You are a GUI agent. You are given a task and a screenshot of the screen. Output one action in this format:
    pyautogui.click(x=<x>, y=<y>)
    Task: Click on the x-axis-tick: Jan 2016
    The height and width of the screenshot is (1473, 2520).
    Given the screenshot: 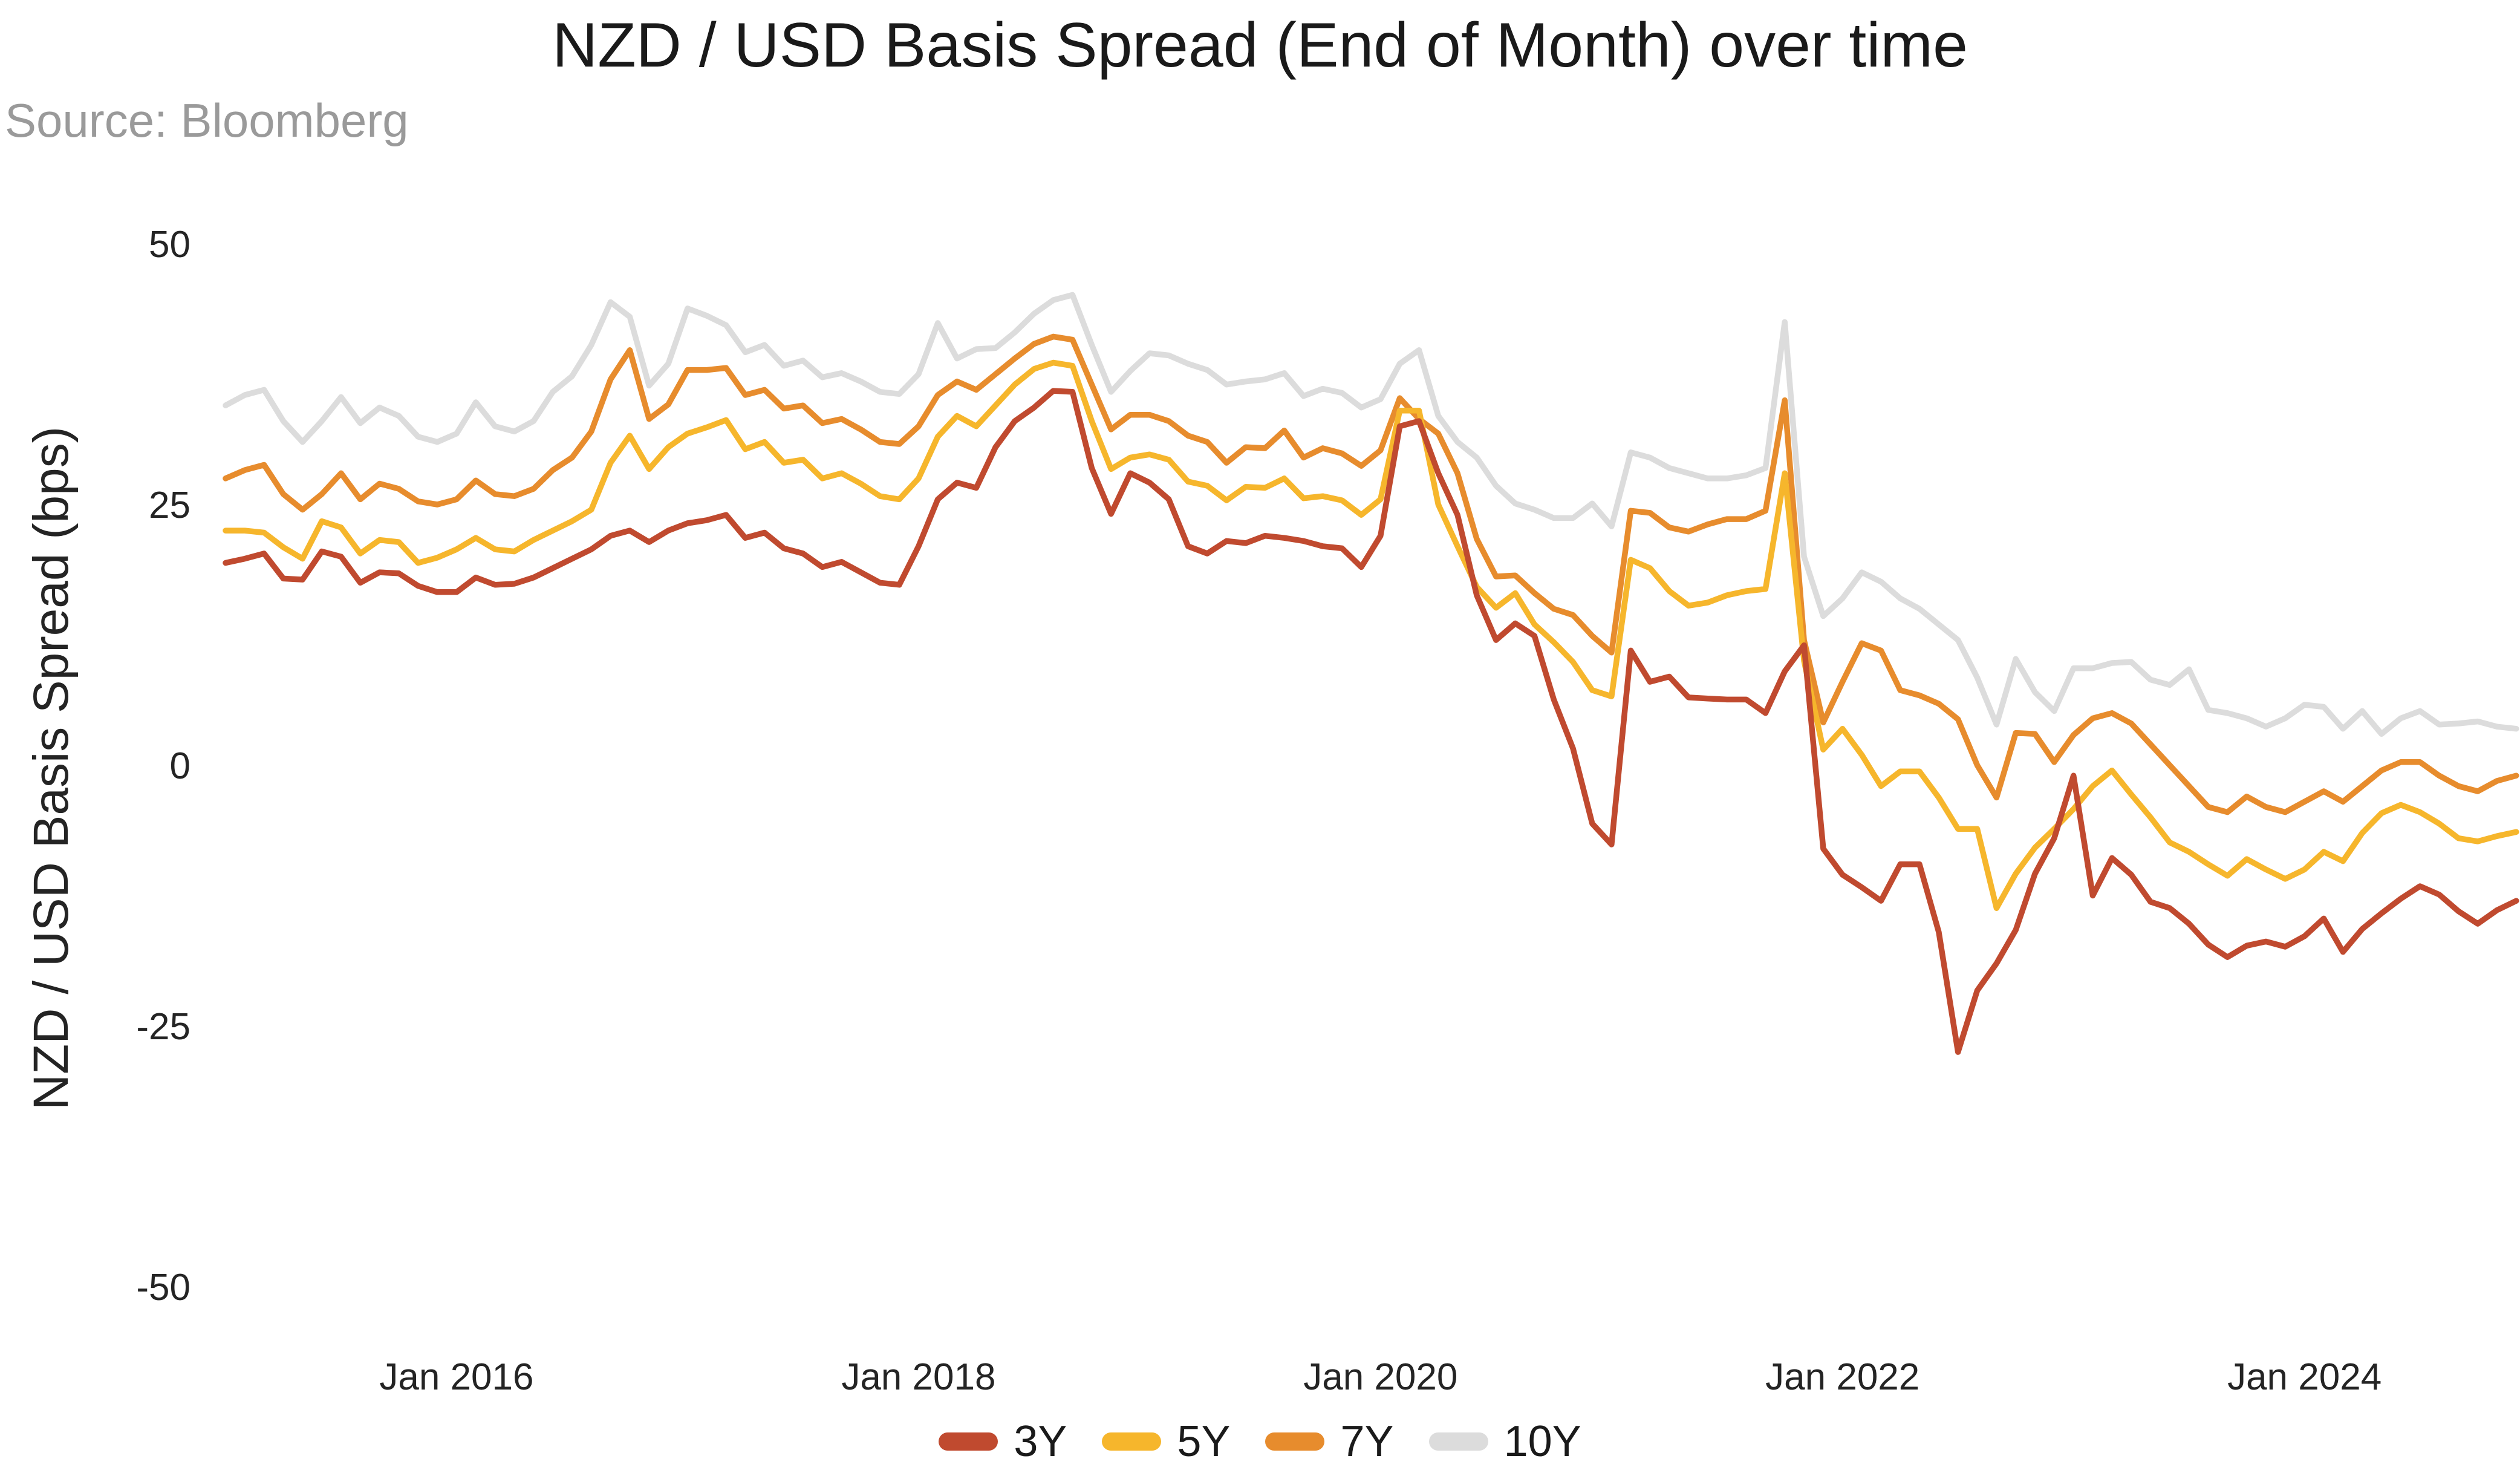 What is the action you would take?
    pyautogui.click(x=456, y=1377)
    